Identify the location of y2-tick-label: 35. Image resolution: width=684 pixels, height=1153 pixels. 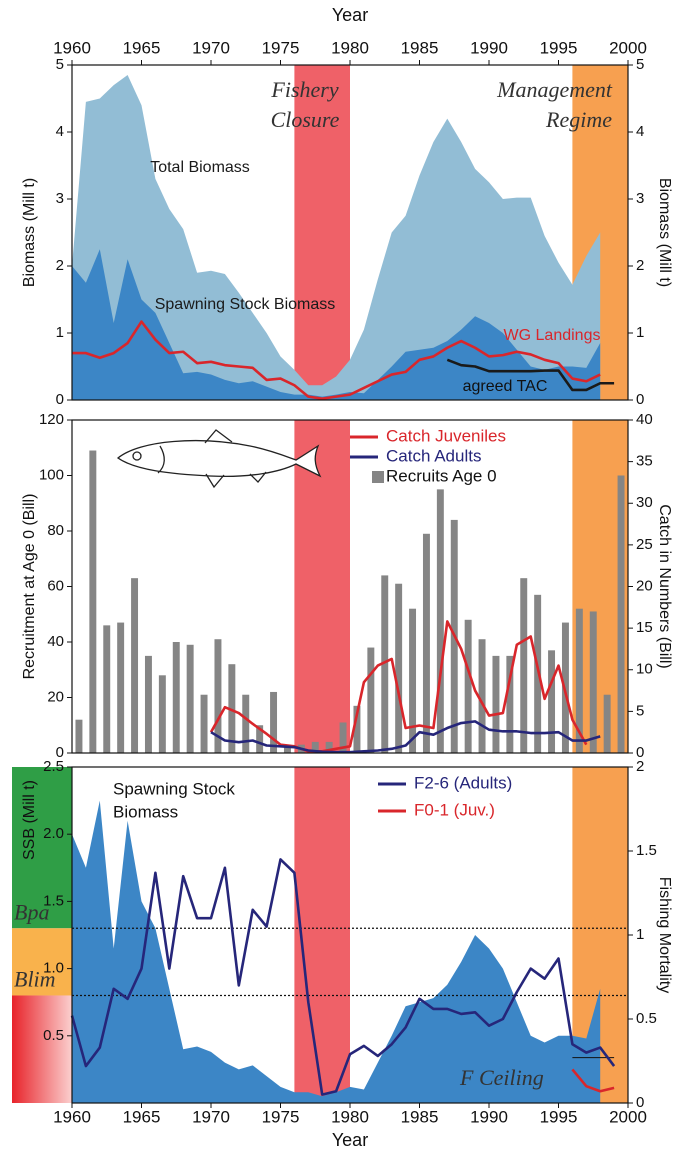
(644, 461).